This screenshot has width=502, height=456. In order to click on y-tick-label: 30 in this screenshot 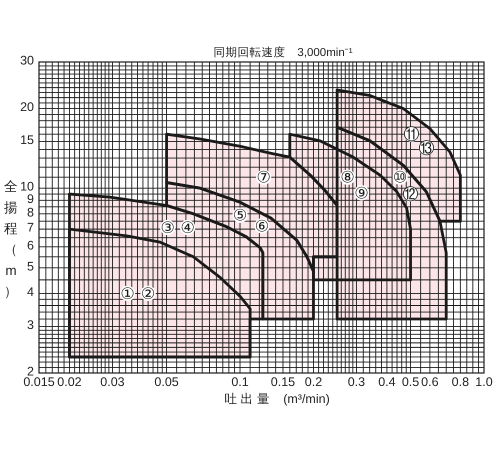, I will do `click(27, 61)`.